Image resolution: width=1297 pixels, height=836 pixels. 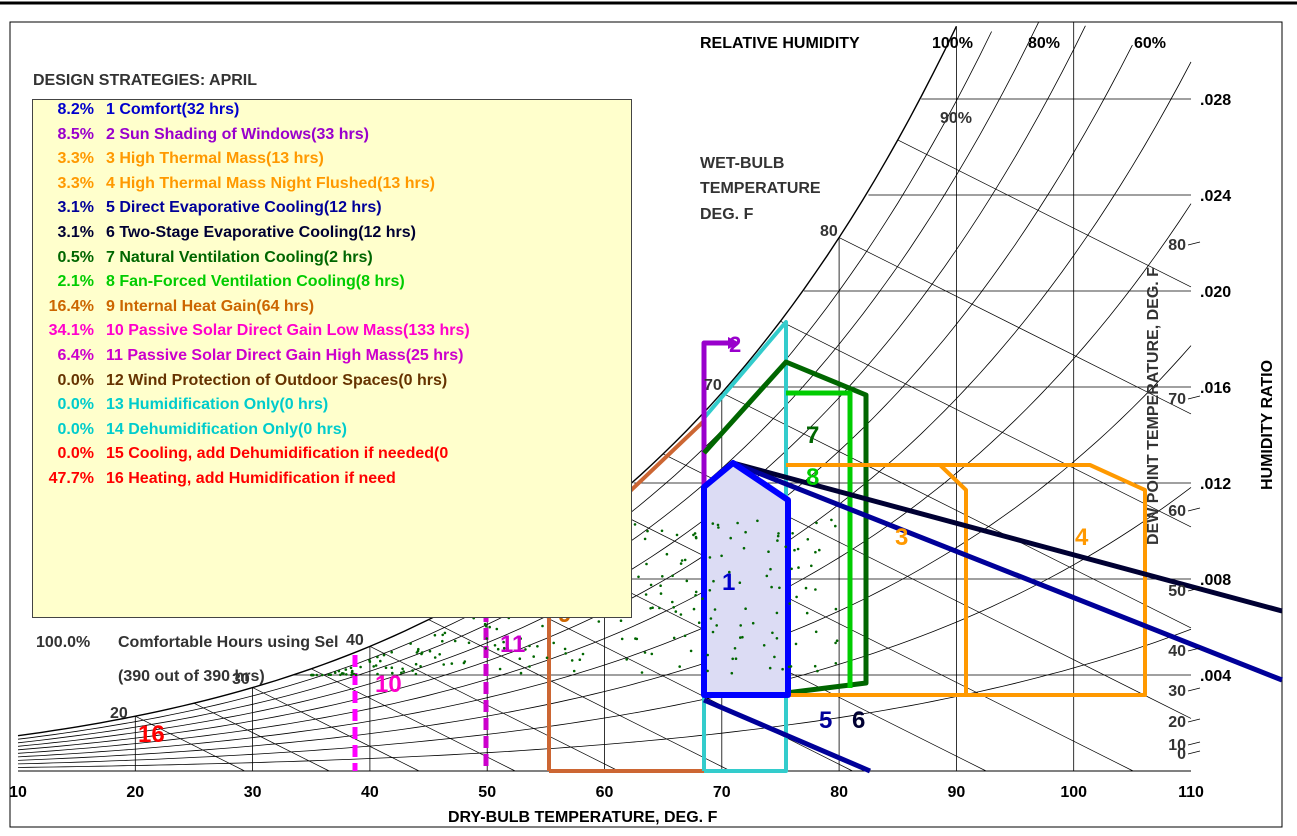 I want to click on legend-row: 0.0% 13 Humidification Only(0 hrs), so click(x=316, y=408).